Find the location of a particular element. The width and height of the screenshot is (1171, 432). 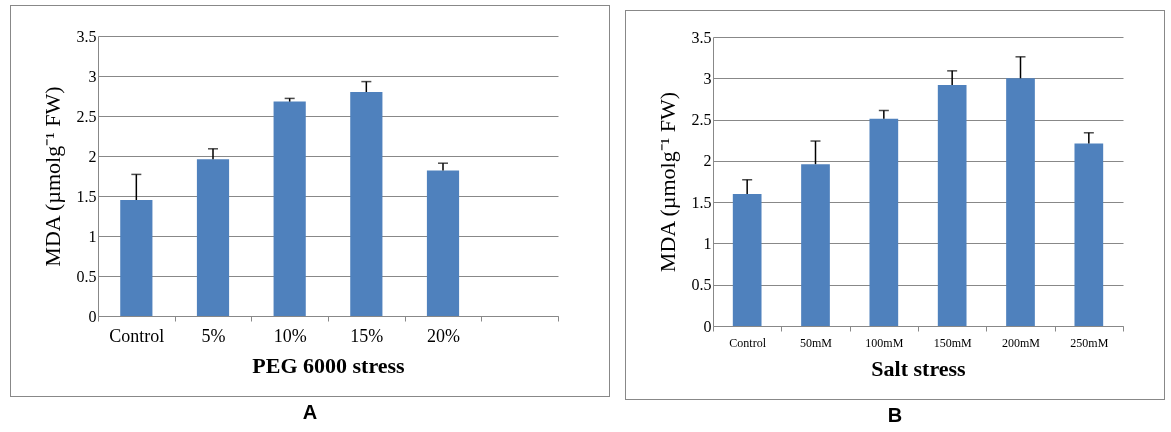

text: A is located at coordinates (310, 412).